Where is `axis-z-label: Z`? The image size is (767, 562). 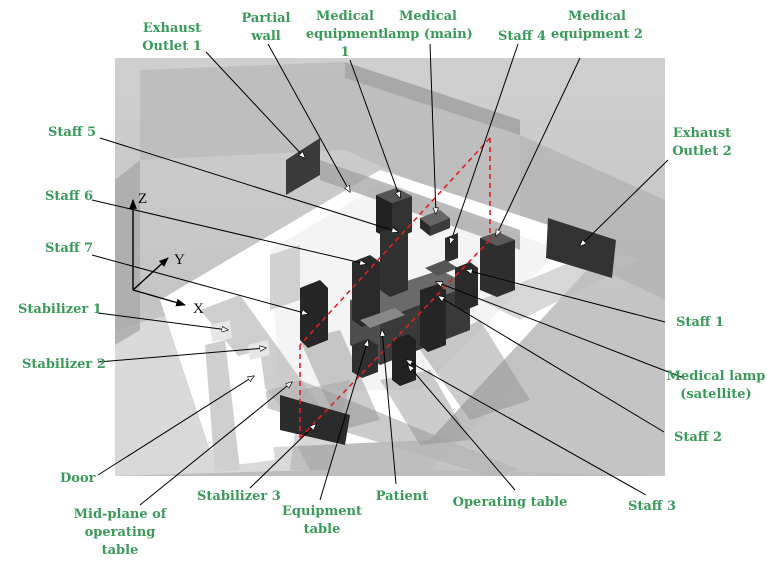 axis-z-label: Z is located at coordinates (142, 199).